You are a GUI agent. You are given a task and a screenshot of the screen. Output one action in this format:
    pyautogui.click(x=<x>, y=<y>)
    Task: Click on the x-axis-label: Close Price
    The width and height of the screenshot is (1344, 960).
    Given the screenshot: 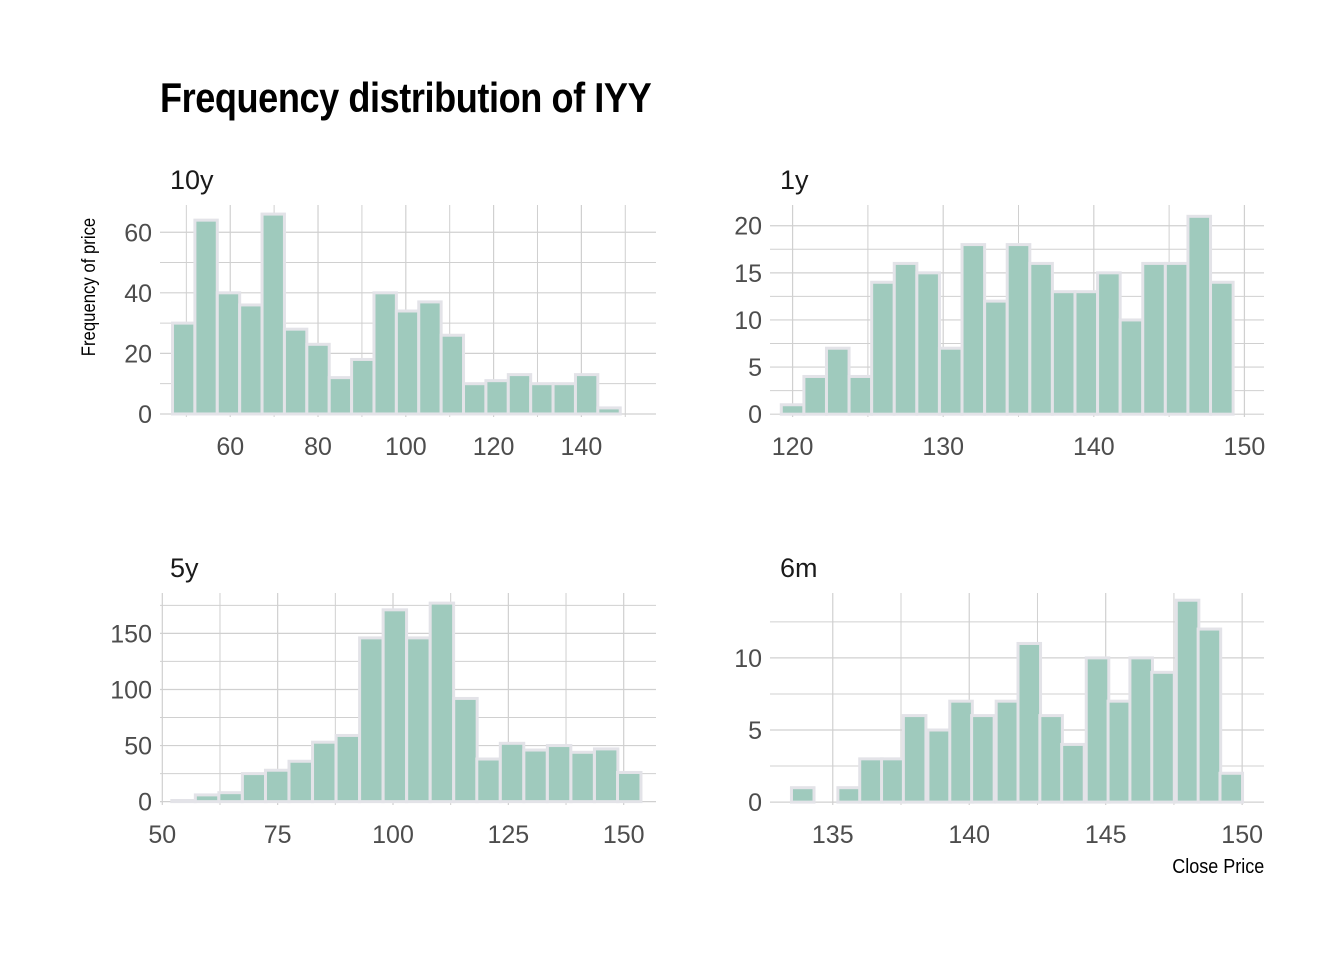 What is the action you would take?
    pyautogui.click(x=1217, y=867)
    